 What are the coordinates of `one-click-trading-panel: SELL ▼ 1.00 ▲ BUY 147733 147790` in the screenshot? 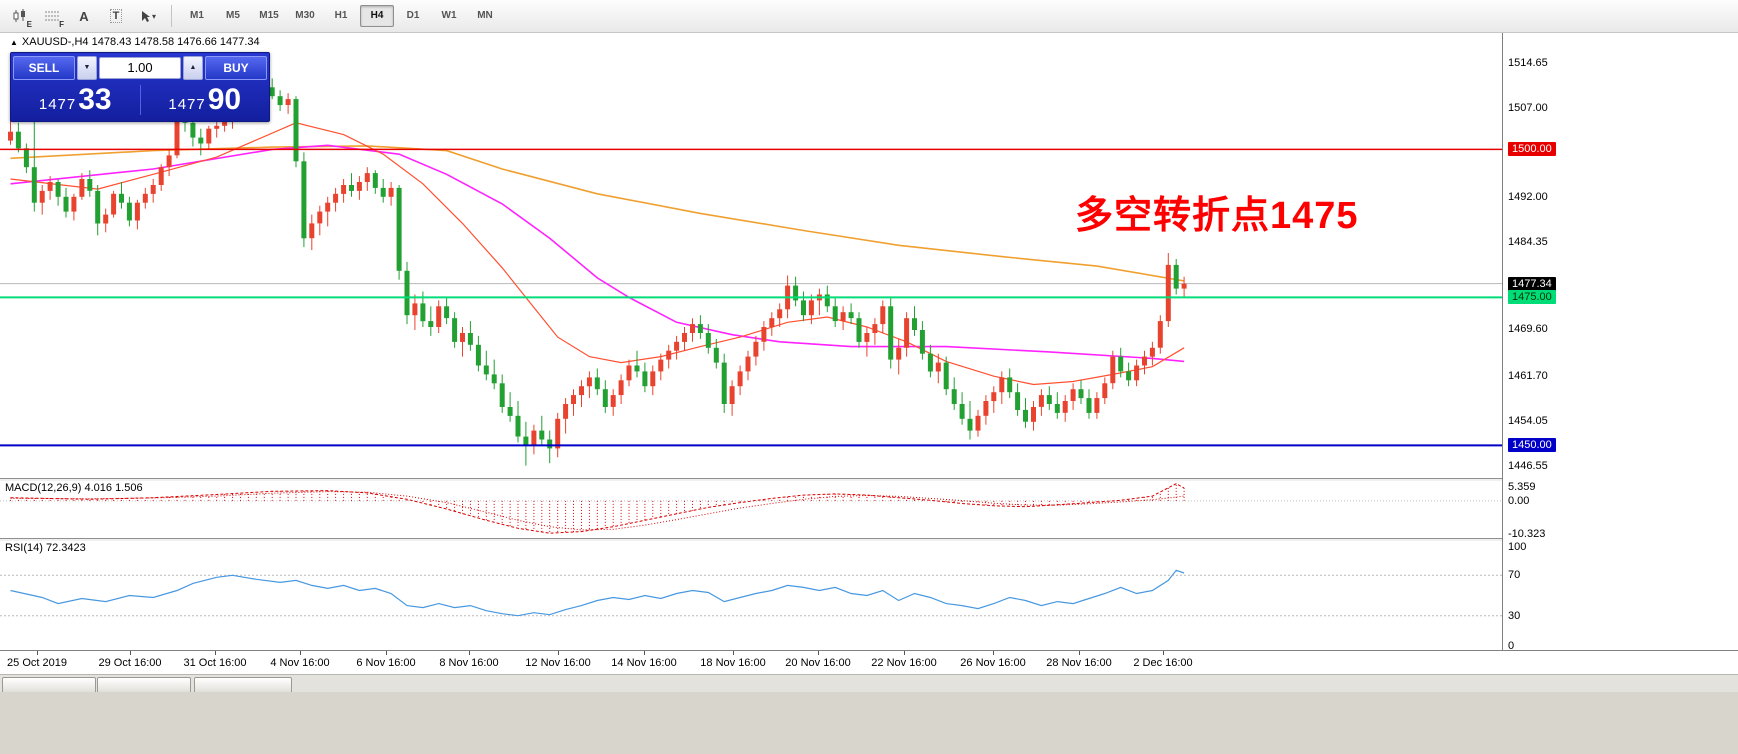 It's located at (140, 87).